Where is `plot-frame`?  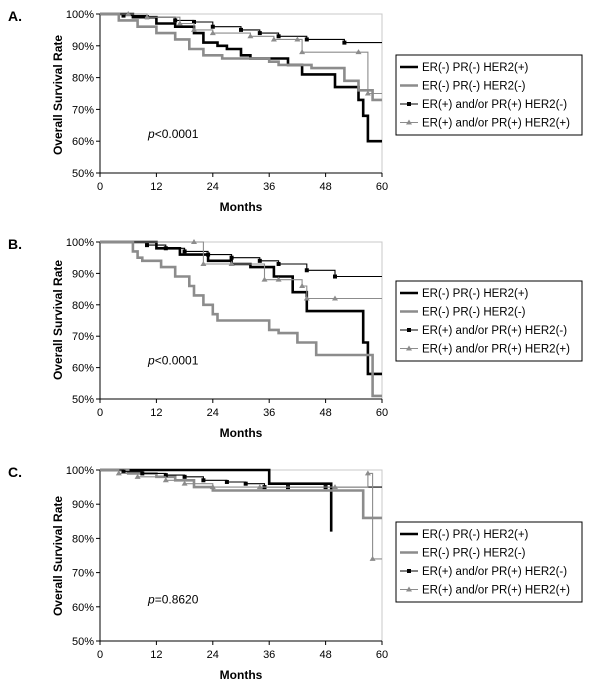 plot-frame is located at coordinates (241, 555).